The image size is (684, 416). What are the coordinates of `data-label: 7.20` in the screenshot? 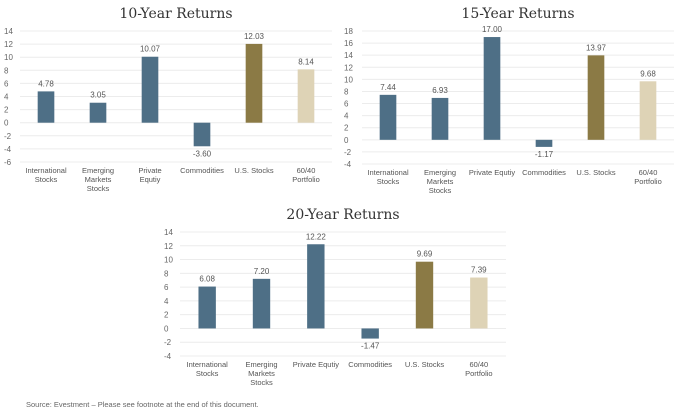 It's located at (262, 271).